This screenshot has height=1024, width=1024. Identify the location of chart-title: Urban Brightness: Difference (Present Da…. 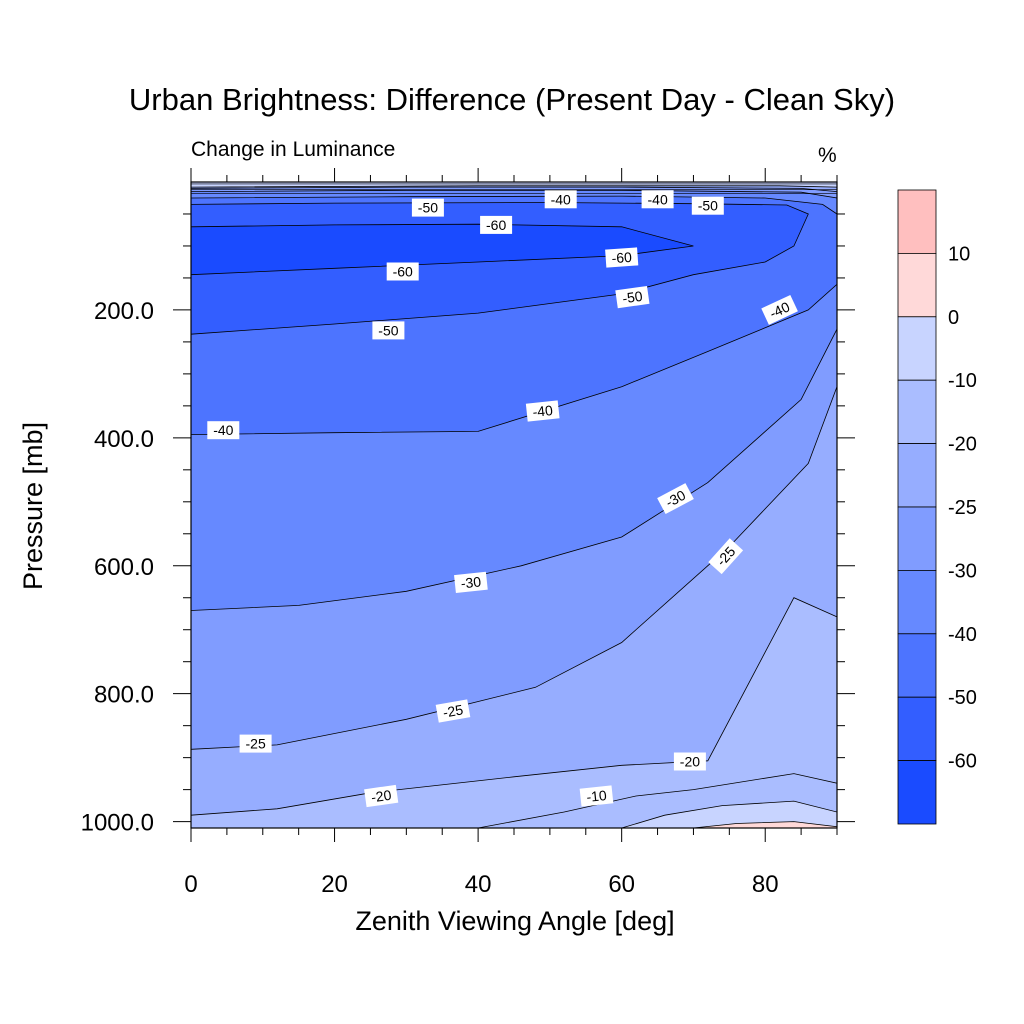
(512, 99).